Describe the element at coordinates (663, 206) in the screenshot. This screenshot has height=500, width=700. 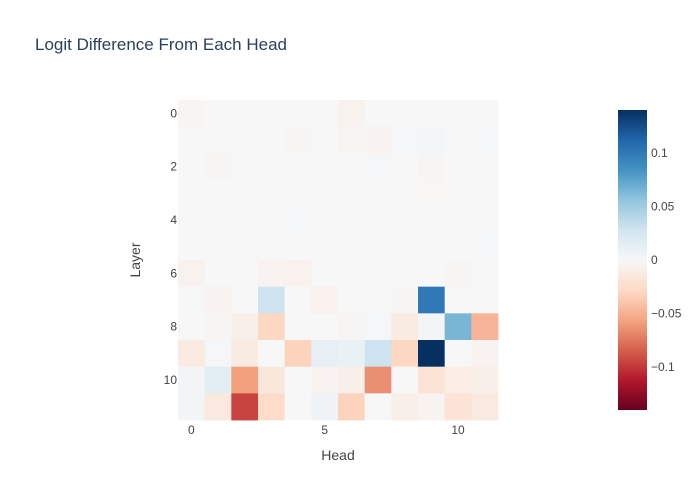
I see `colorbar-tick-label: 0.05` at that location.